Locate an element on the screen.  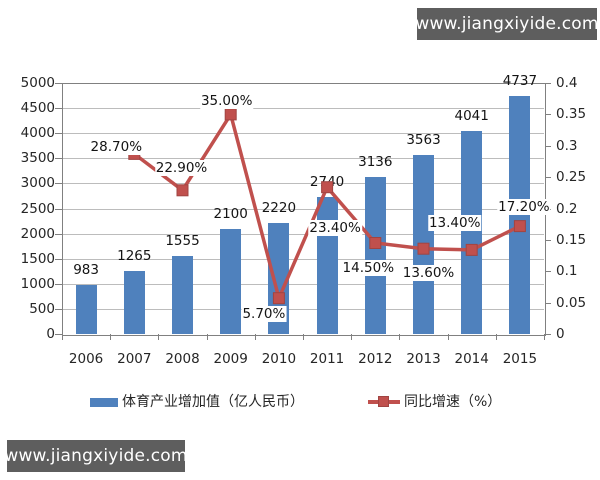
bar-2013 is located at coordinates (423, 244).